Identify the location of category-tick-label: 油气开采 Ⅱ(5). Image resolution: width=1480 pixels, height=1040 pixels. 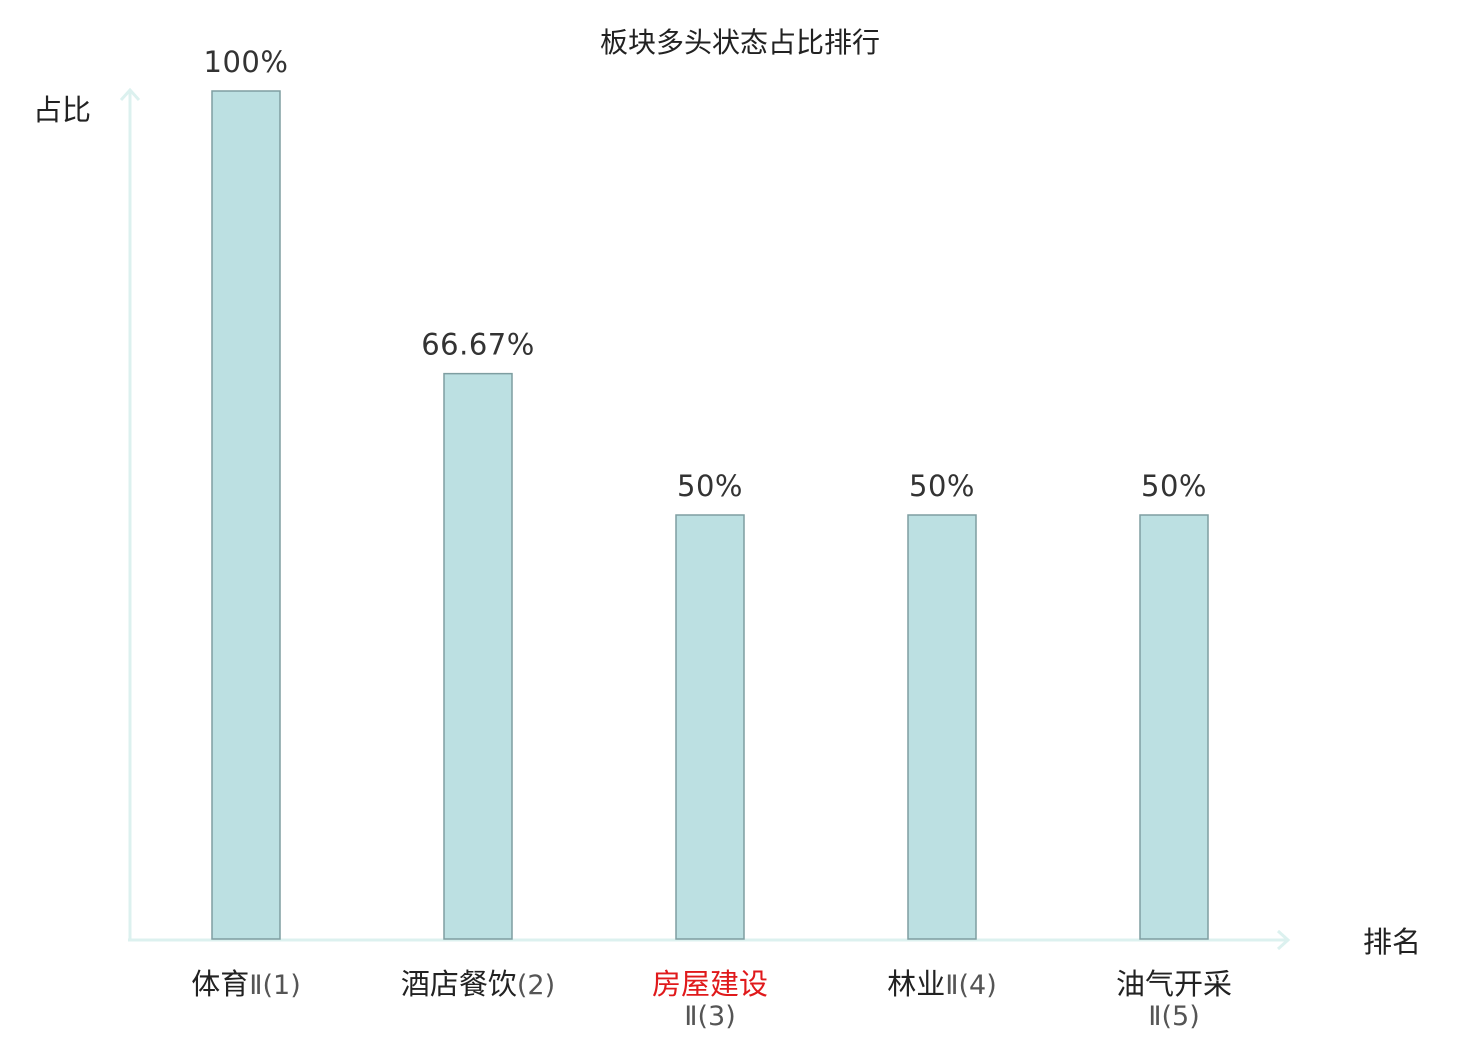
(1174, 999).